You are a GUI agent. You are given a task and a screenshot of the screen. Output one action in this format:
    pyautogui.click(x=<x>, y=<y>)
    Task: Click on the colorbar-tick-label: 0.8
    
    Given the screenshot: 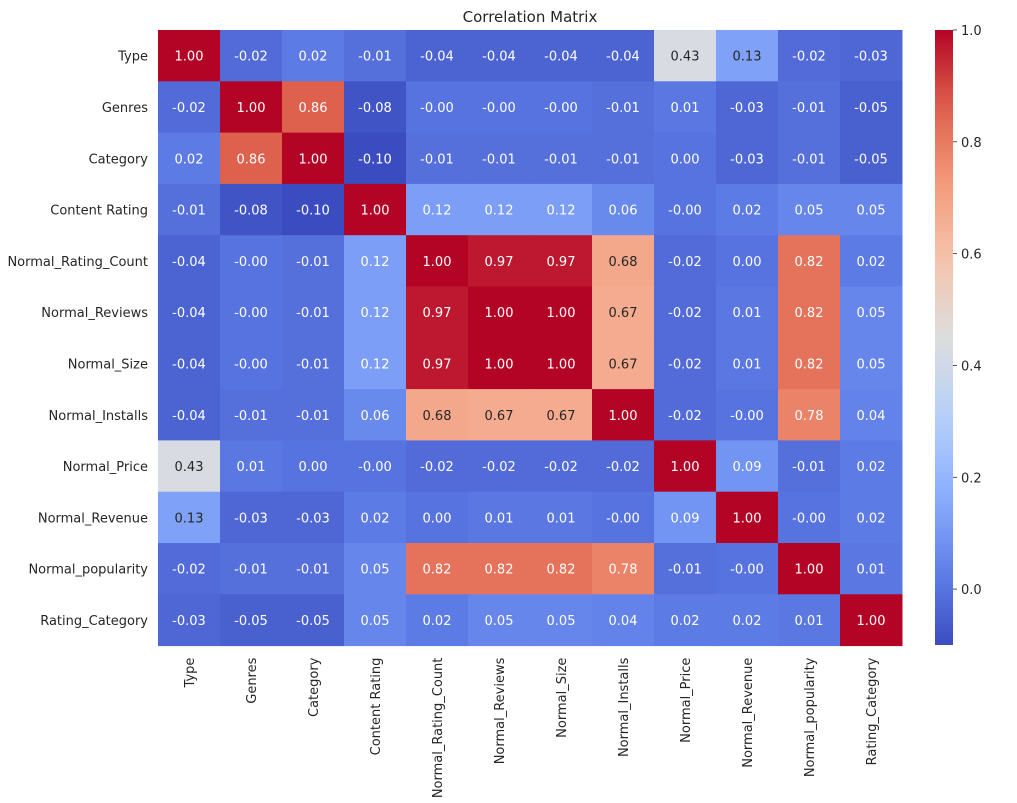 What is the action you would take?
    pyautogui.click(x=971, y=143)
    